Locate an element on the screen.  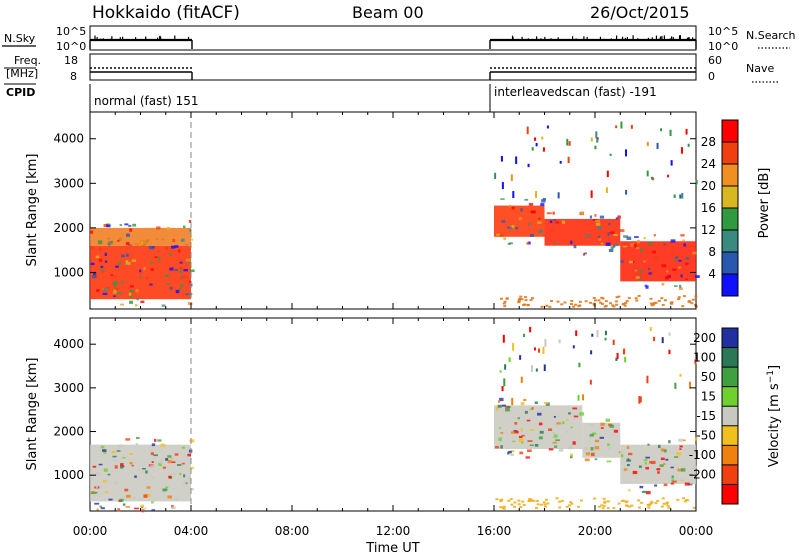
cpid-segment-1: normal (fast) 151 is located at coordinates (146, 101).